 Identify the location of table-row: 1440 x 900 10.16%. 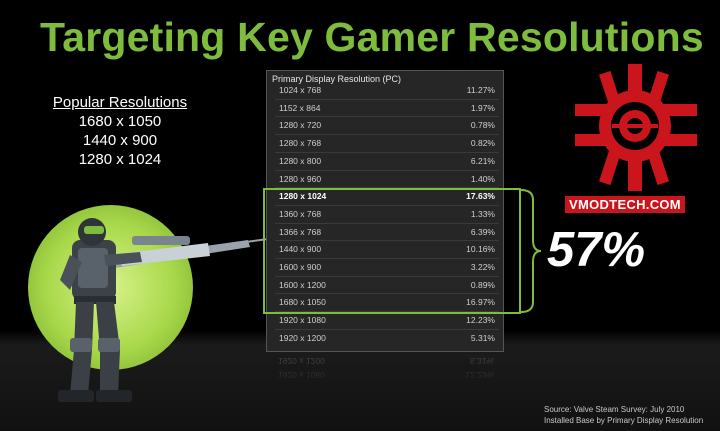
(388, 249).